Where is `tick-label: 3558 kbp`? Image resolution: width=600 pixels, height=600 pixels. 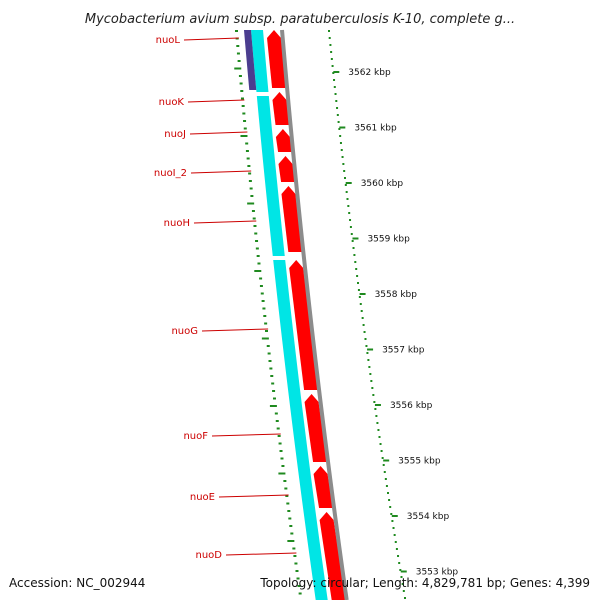
tick-label: 3558 kbp is located at coordinates (396, 295).